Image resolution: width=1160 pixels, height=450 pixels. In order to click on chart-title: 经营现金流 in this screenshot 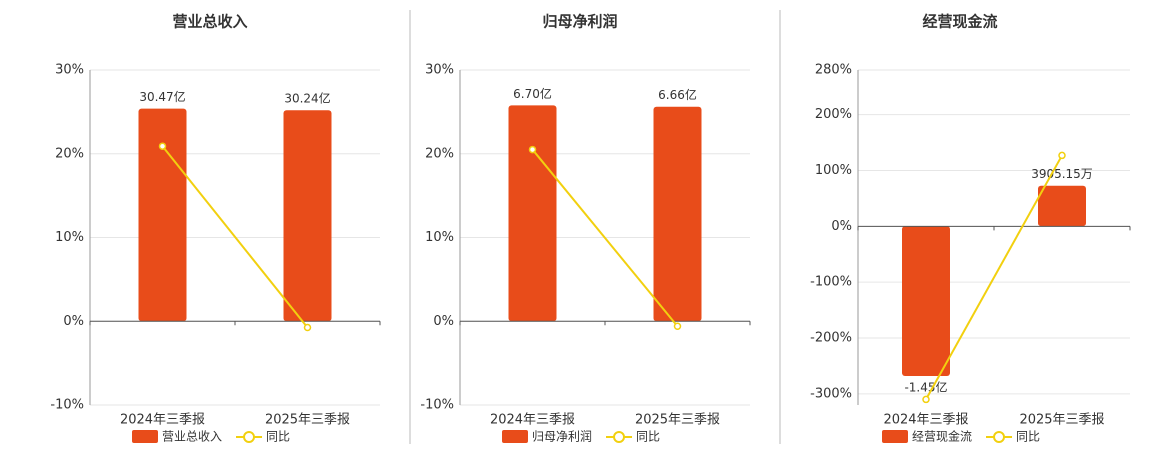, I will do `click(959, 22)`.